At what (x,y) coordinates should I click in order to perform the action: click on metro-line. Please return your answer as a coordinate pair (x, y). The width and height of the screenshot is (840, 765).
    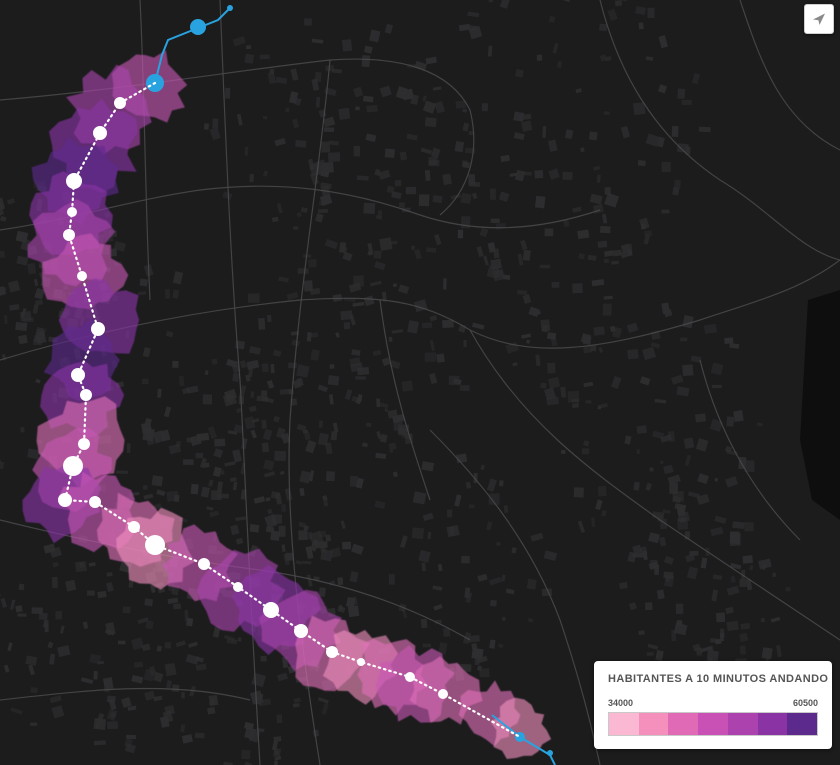
    Looking at the image, I should click on (192, 45).